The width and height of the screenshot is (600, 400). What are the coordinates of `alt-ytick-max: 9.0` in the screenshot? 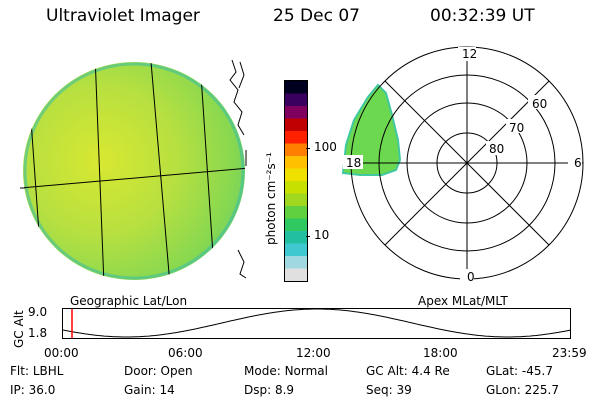 It's located at (38, 312).